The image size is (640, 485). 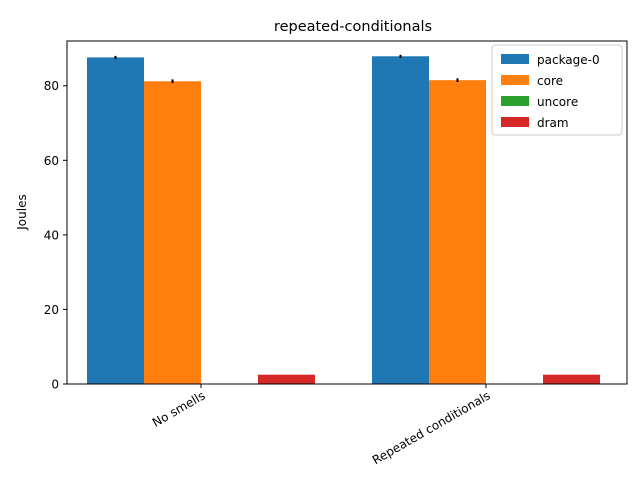 I want to click on legend-swatch-uncore, so click(x=515, y=101).